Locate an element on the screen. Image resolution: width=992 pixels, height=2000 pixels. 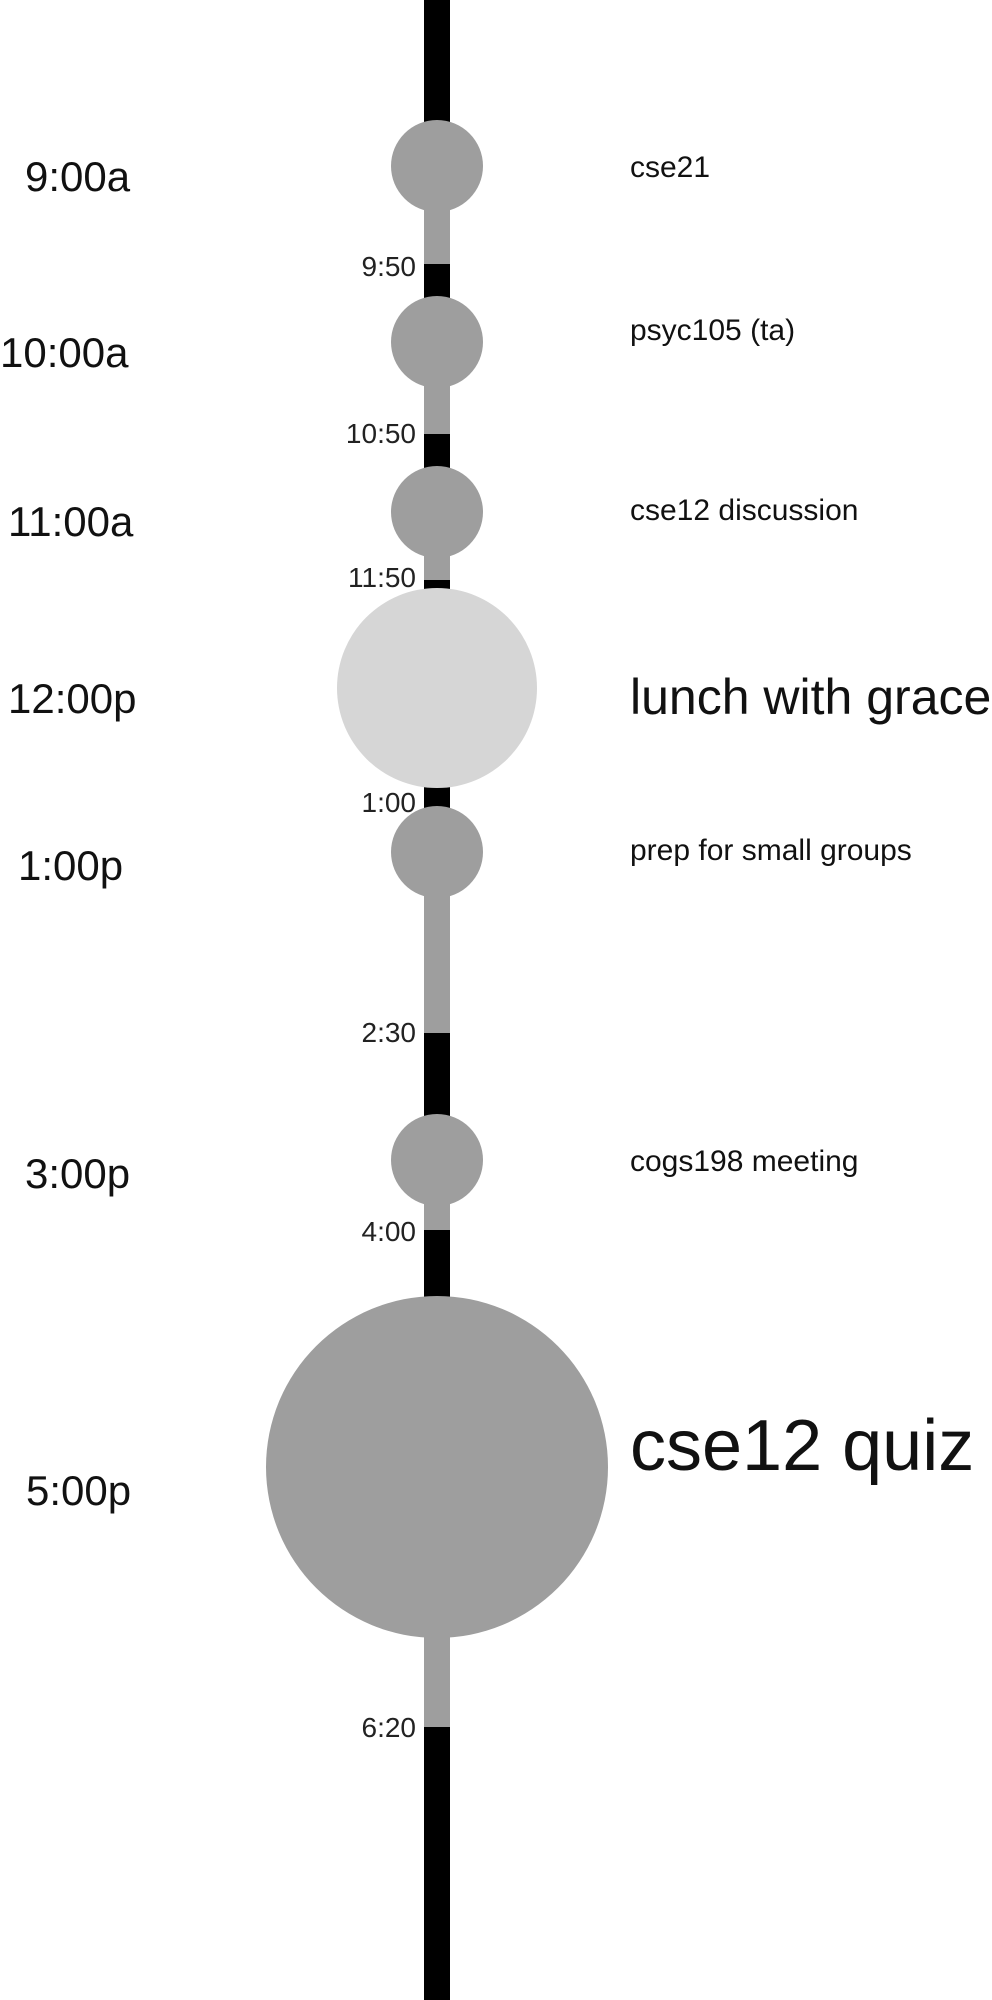
event-end-time: 9:50 is located at coordinates (389, 266).